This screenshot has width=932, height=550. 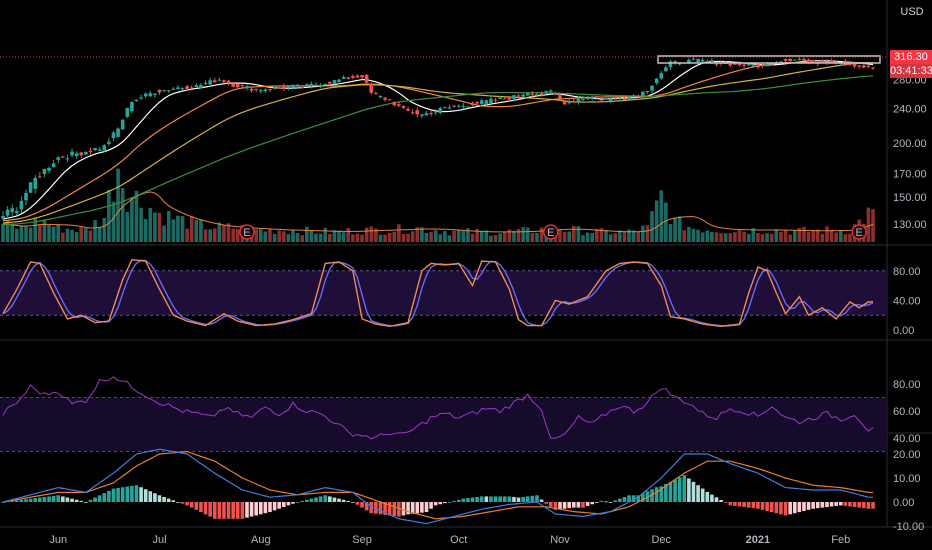 I want to click on rsi-line, so click(x=438, y=408).